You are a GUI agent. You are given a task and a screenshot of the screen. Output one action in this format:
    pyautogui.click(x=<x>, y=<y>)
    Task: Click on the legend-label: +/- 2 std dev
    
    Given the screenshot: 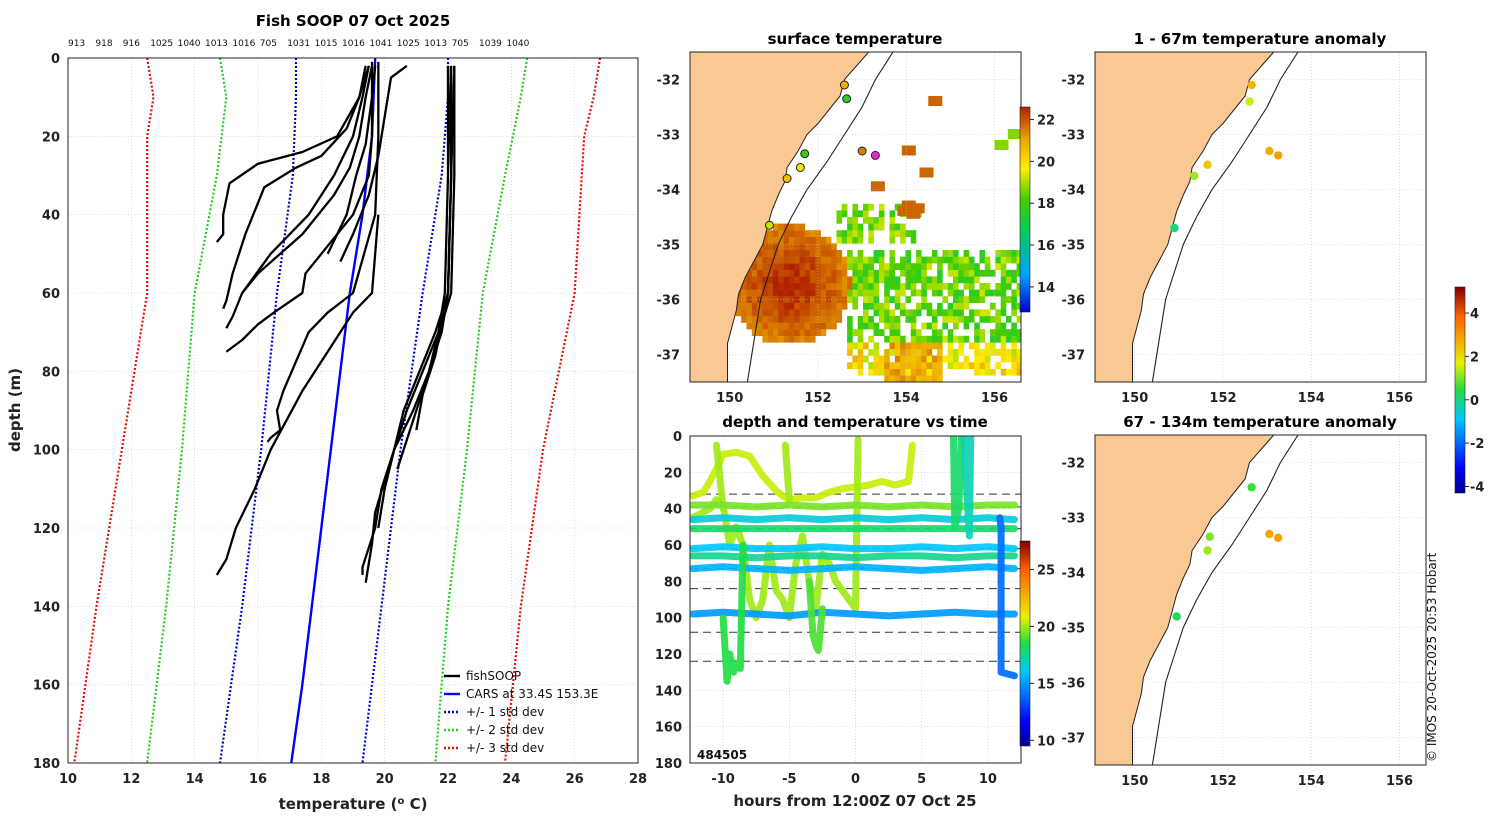 What is the action you would take?
    pyautogui.click(x=505, y=730)
    